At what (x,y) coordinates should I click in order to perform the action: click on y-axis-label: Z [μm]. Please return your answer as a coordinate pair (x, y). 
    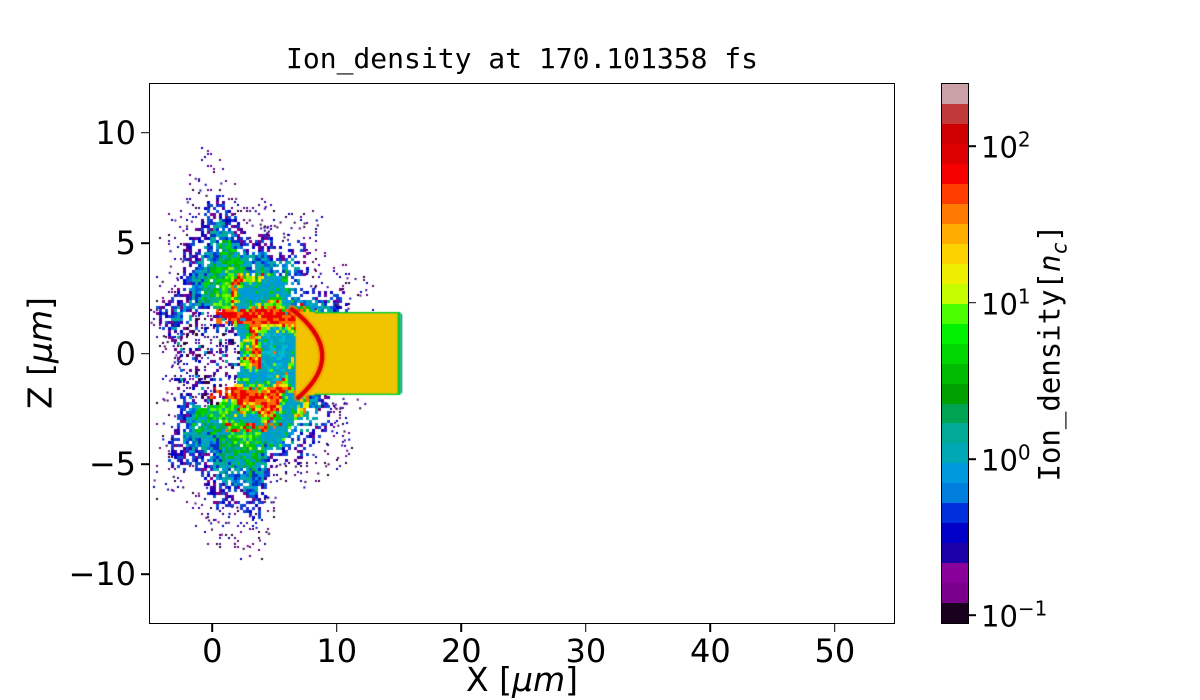
    Looking at the image, I should click on (40, 353).